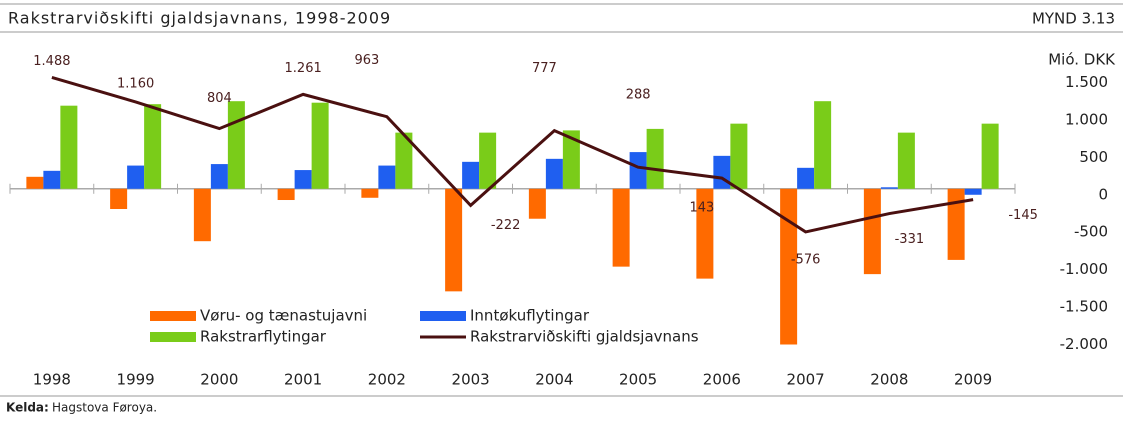  Describe the element at coordinates (1086, 82) in the screenshot. I see `y-tick-label: 1.500` at that location.